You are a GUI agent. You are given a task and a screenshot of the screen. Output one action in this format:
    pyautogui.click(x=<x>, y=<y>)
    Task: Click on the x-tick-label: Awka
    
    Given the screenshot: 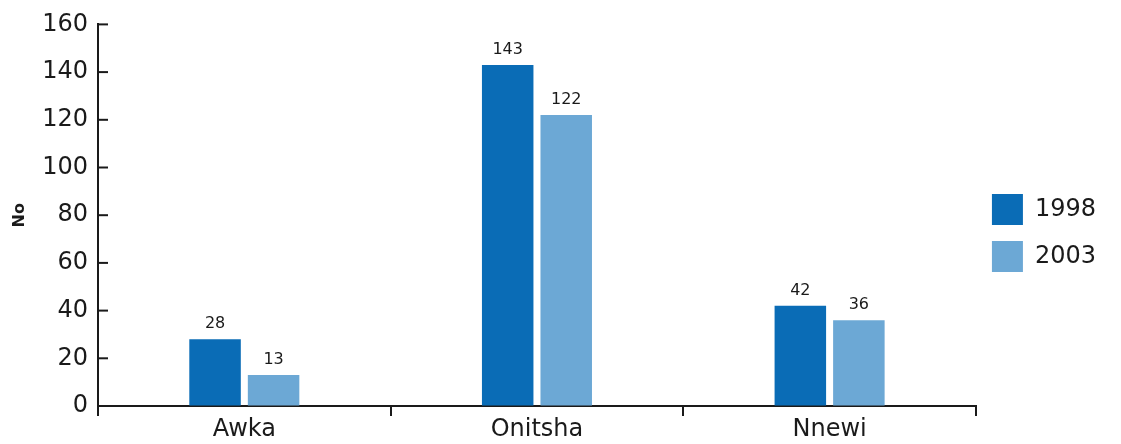 What is the action you would take?
    pyautogui.click(x=244, y=428)
    